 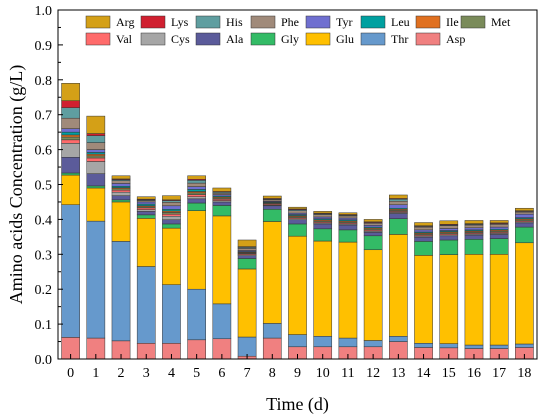 I want to click on y-tick-label: 0.8, so click(x=44, y=81).